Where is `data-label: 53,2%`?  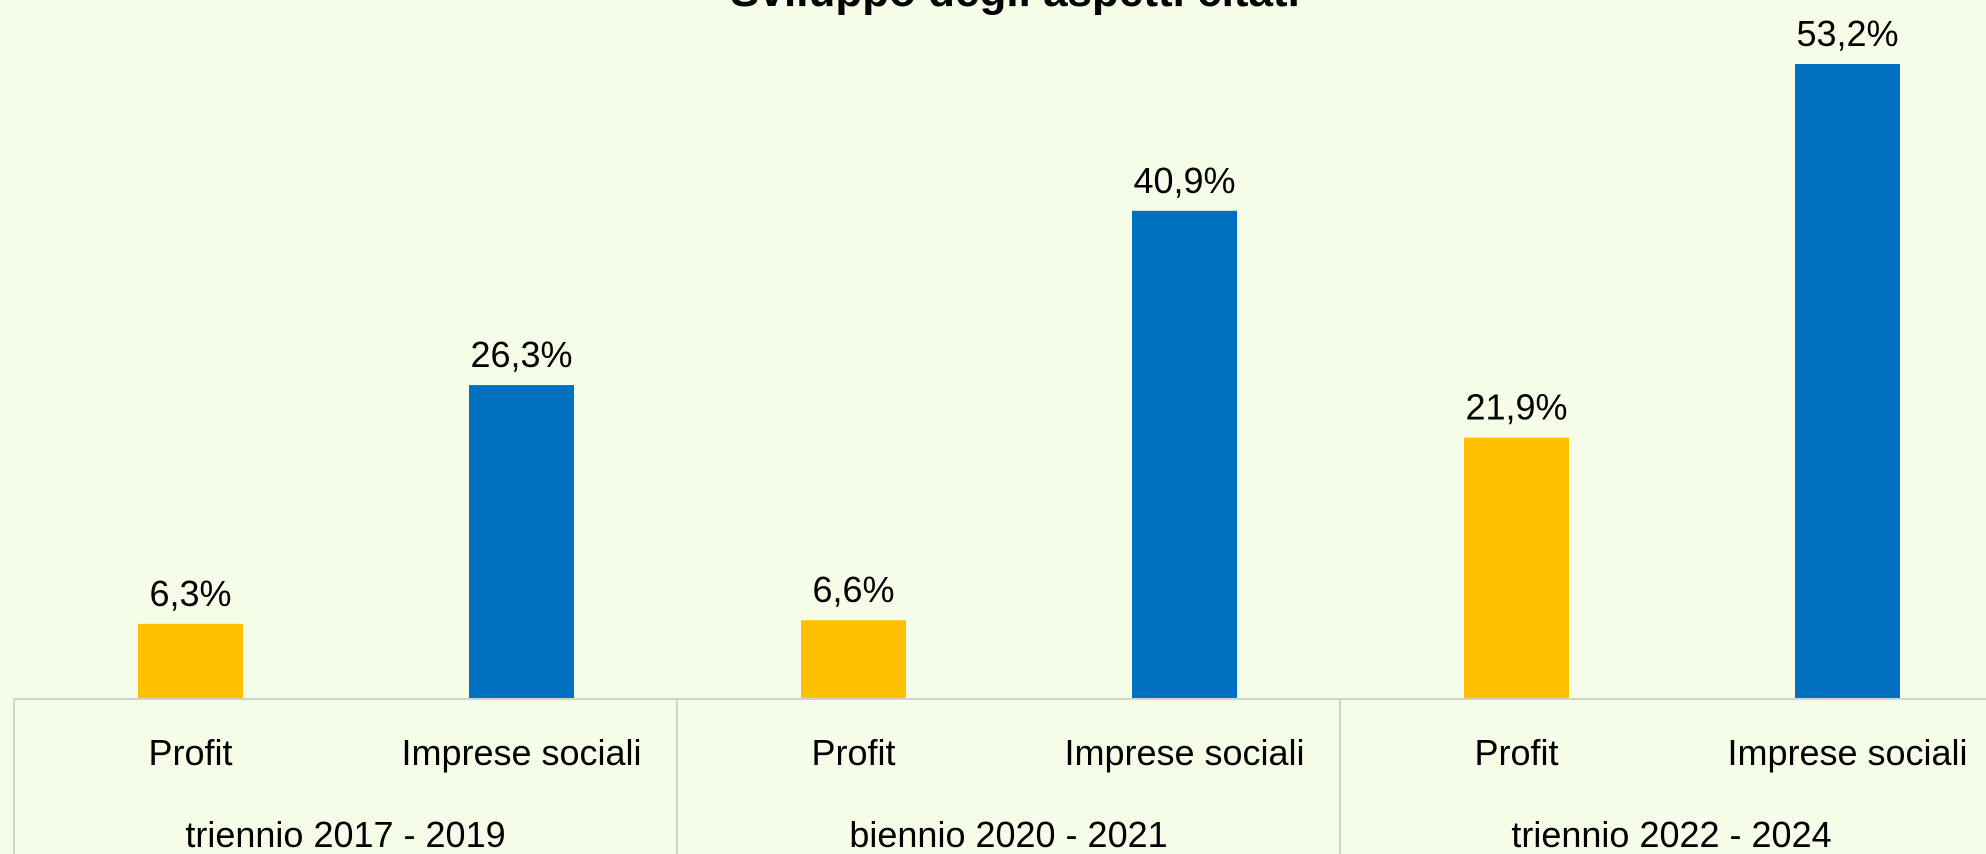
data-label: 53,2% is located at coordinates (1847, 33).